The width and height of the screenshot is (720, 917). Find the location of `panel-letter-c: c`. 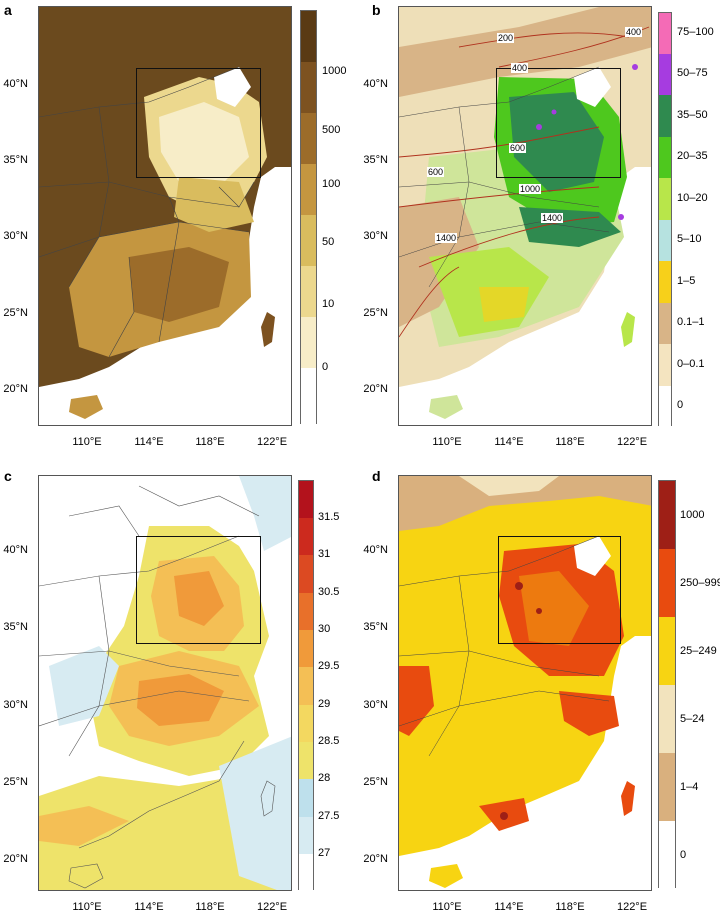

panel-letter-c: c is located at coordinates (8, 476).